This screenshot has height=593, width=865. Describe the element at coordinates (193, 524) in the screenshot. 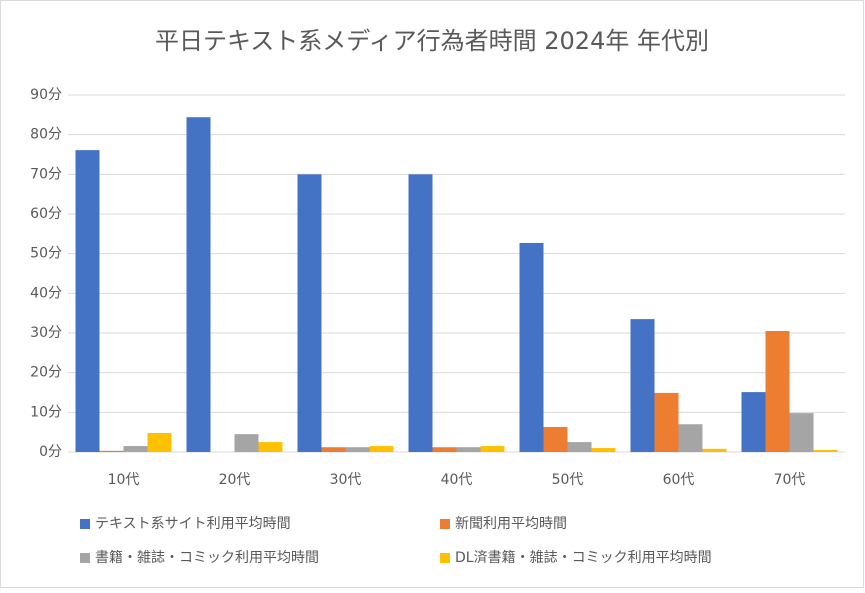

I see `legend-label: テキスト系サイト利用平均時間` at that location.